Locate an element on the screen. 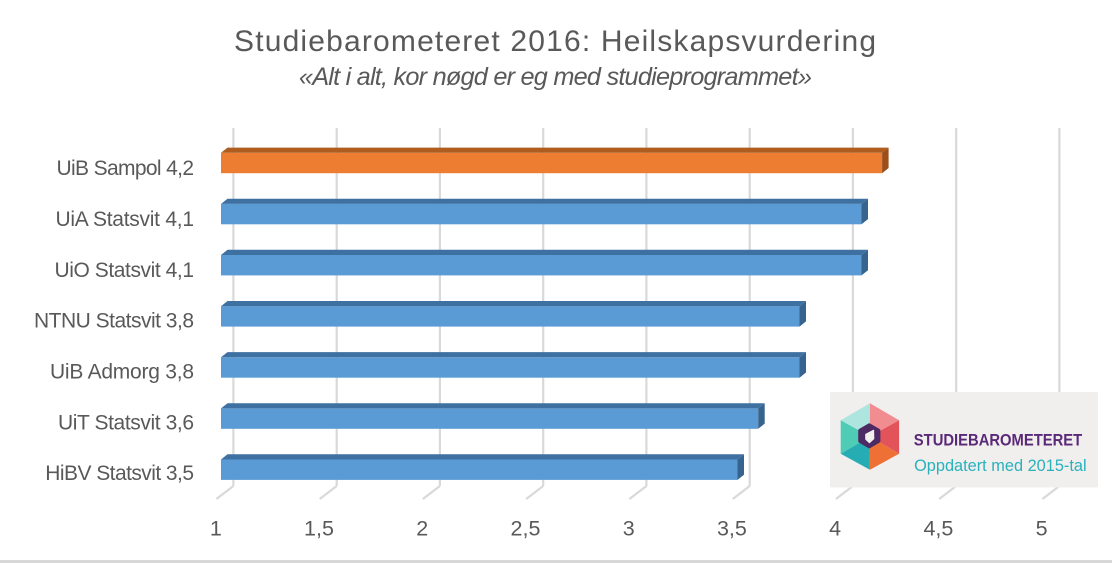 This screenshot has height=563, width=1112. svg-text: NTNU Statsvit 3,8 is located at coordinates (114, 321).